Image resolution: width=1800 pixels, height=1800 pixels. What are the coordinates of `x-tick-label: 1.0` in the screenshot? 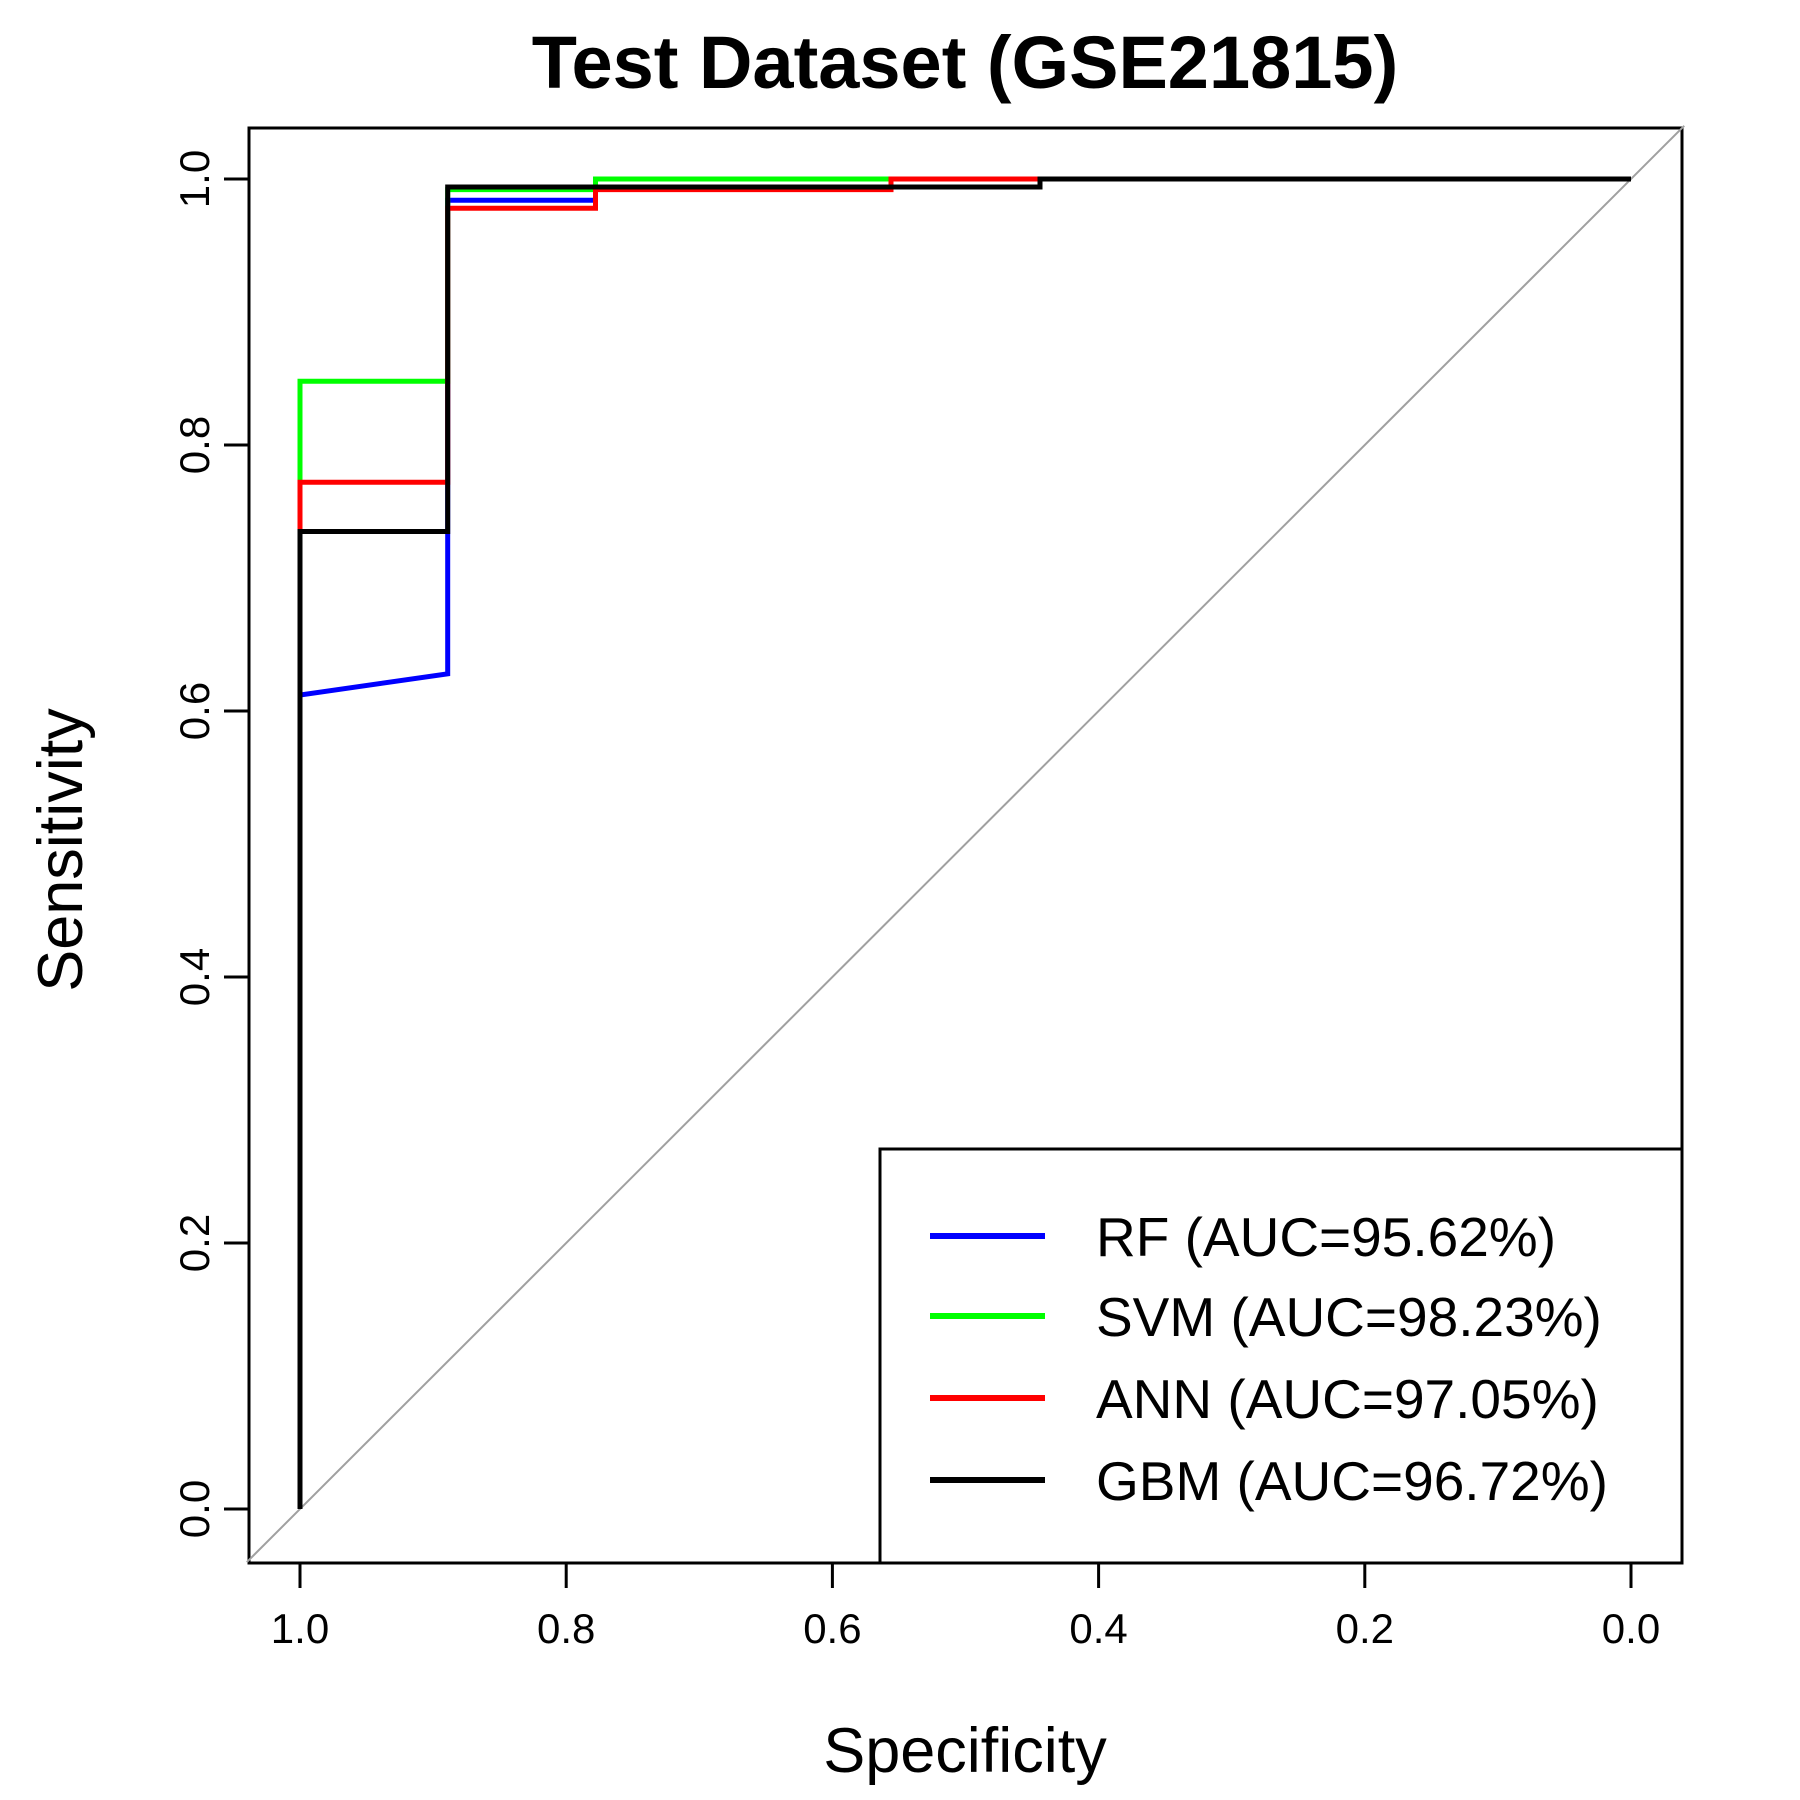 It's located at (300, 1628).